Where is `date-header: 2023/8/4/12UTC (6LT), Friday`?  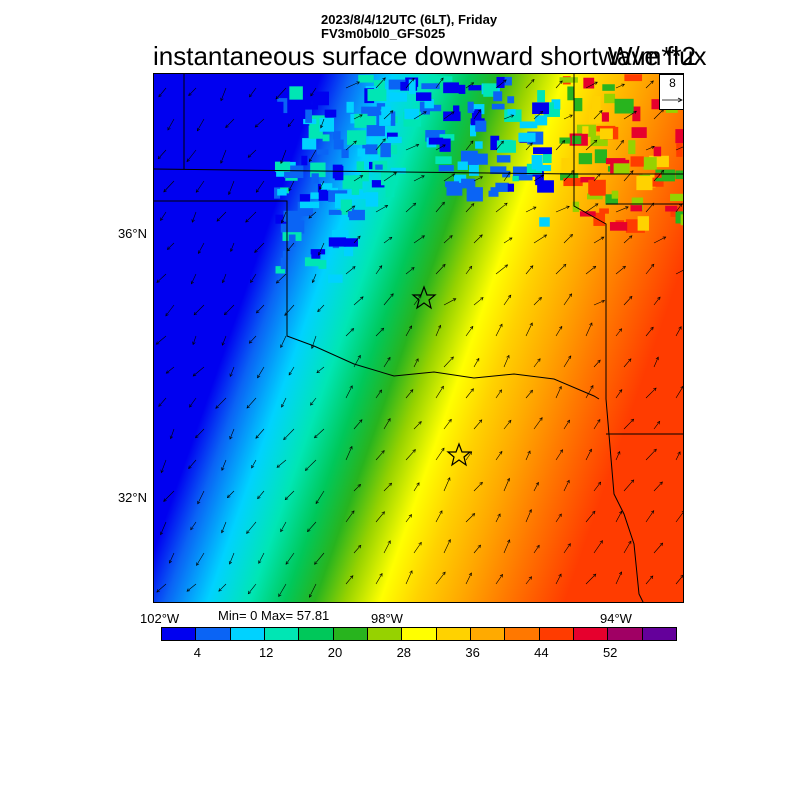
date-header: 2023/8/4/12UTC (6LT), Friday is located at coordinates (409, 19).